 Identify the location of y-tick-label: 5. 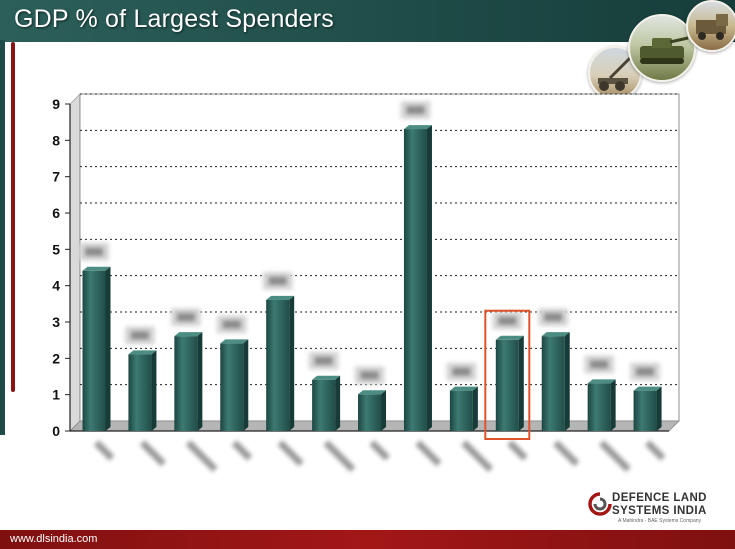
(56, 249).